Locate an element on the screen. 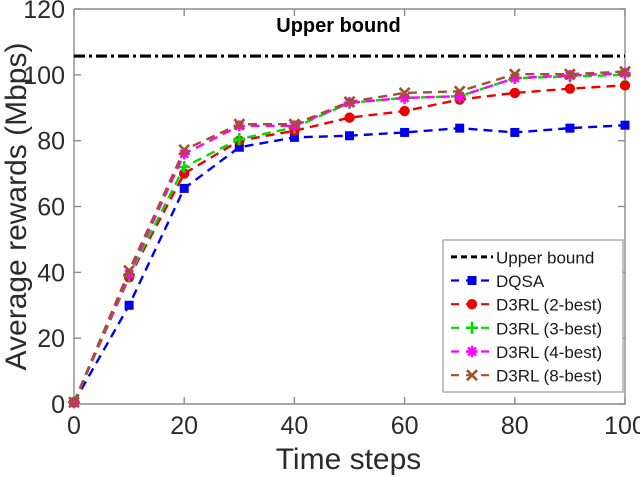 The image size is (640, 477). x-tick-label: 100 is located at coordinates (622, 426).